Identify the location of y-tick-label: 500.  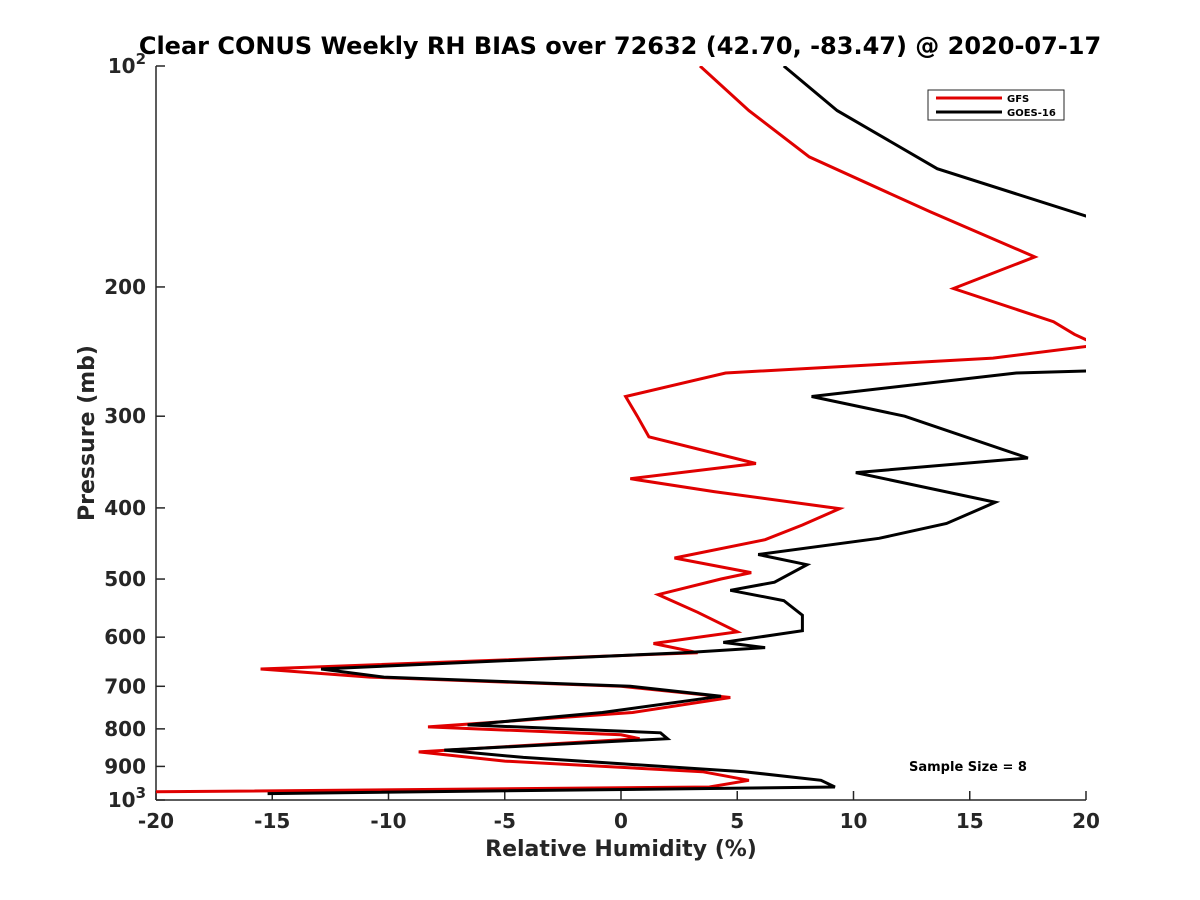
(125, 579).